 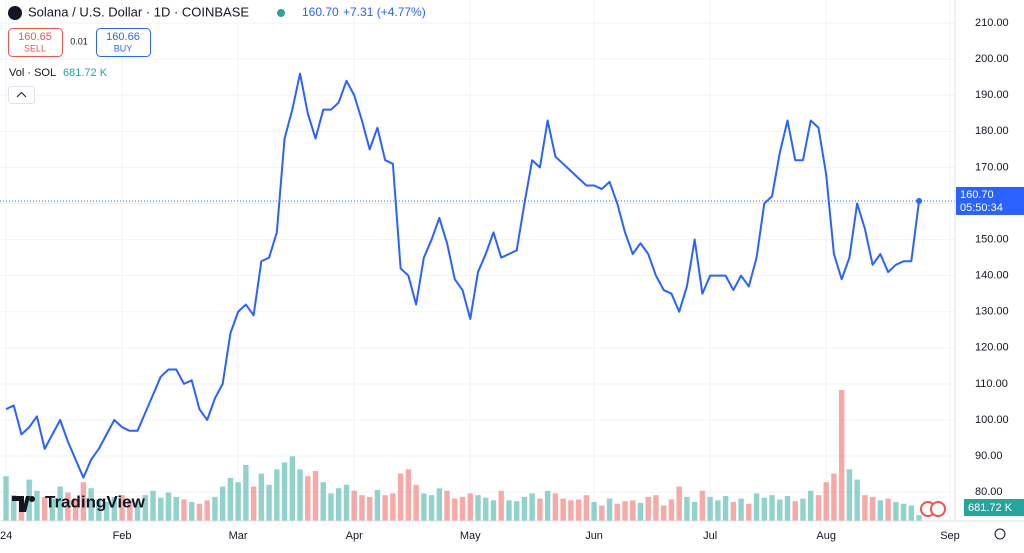 I want to click on buy-button, so click(x=123, y=42).